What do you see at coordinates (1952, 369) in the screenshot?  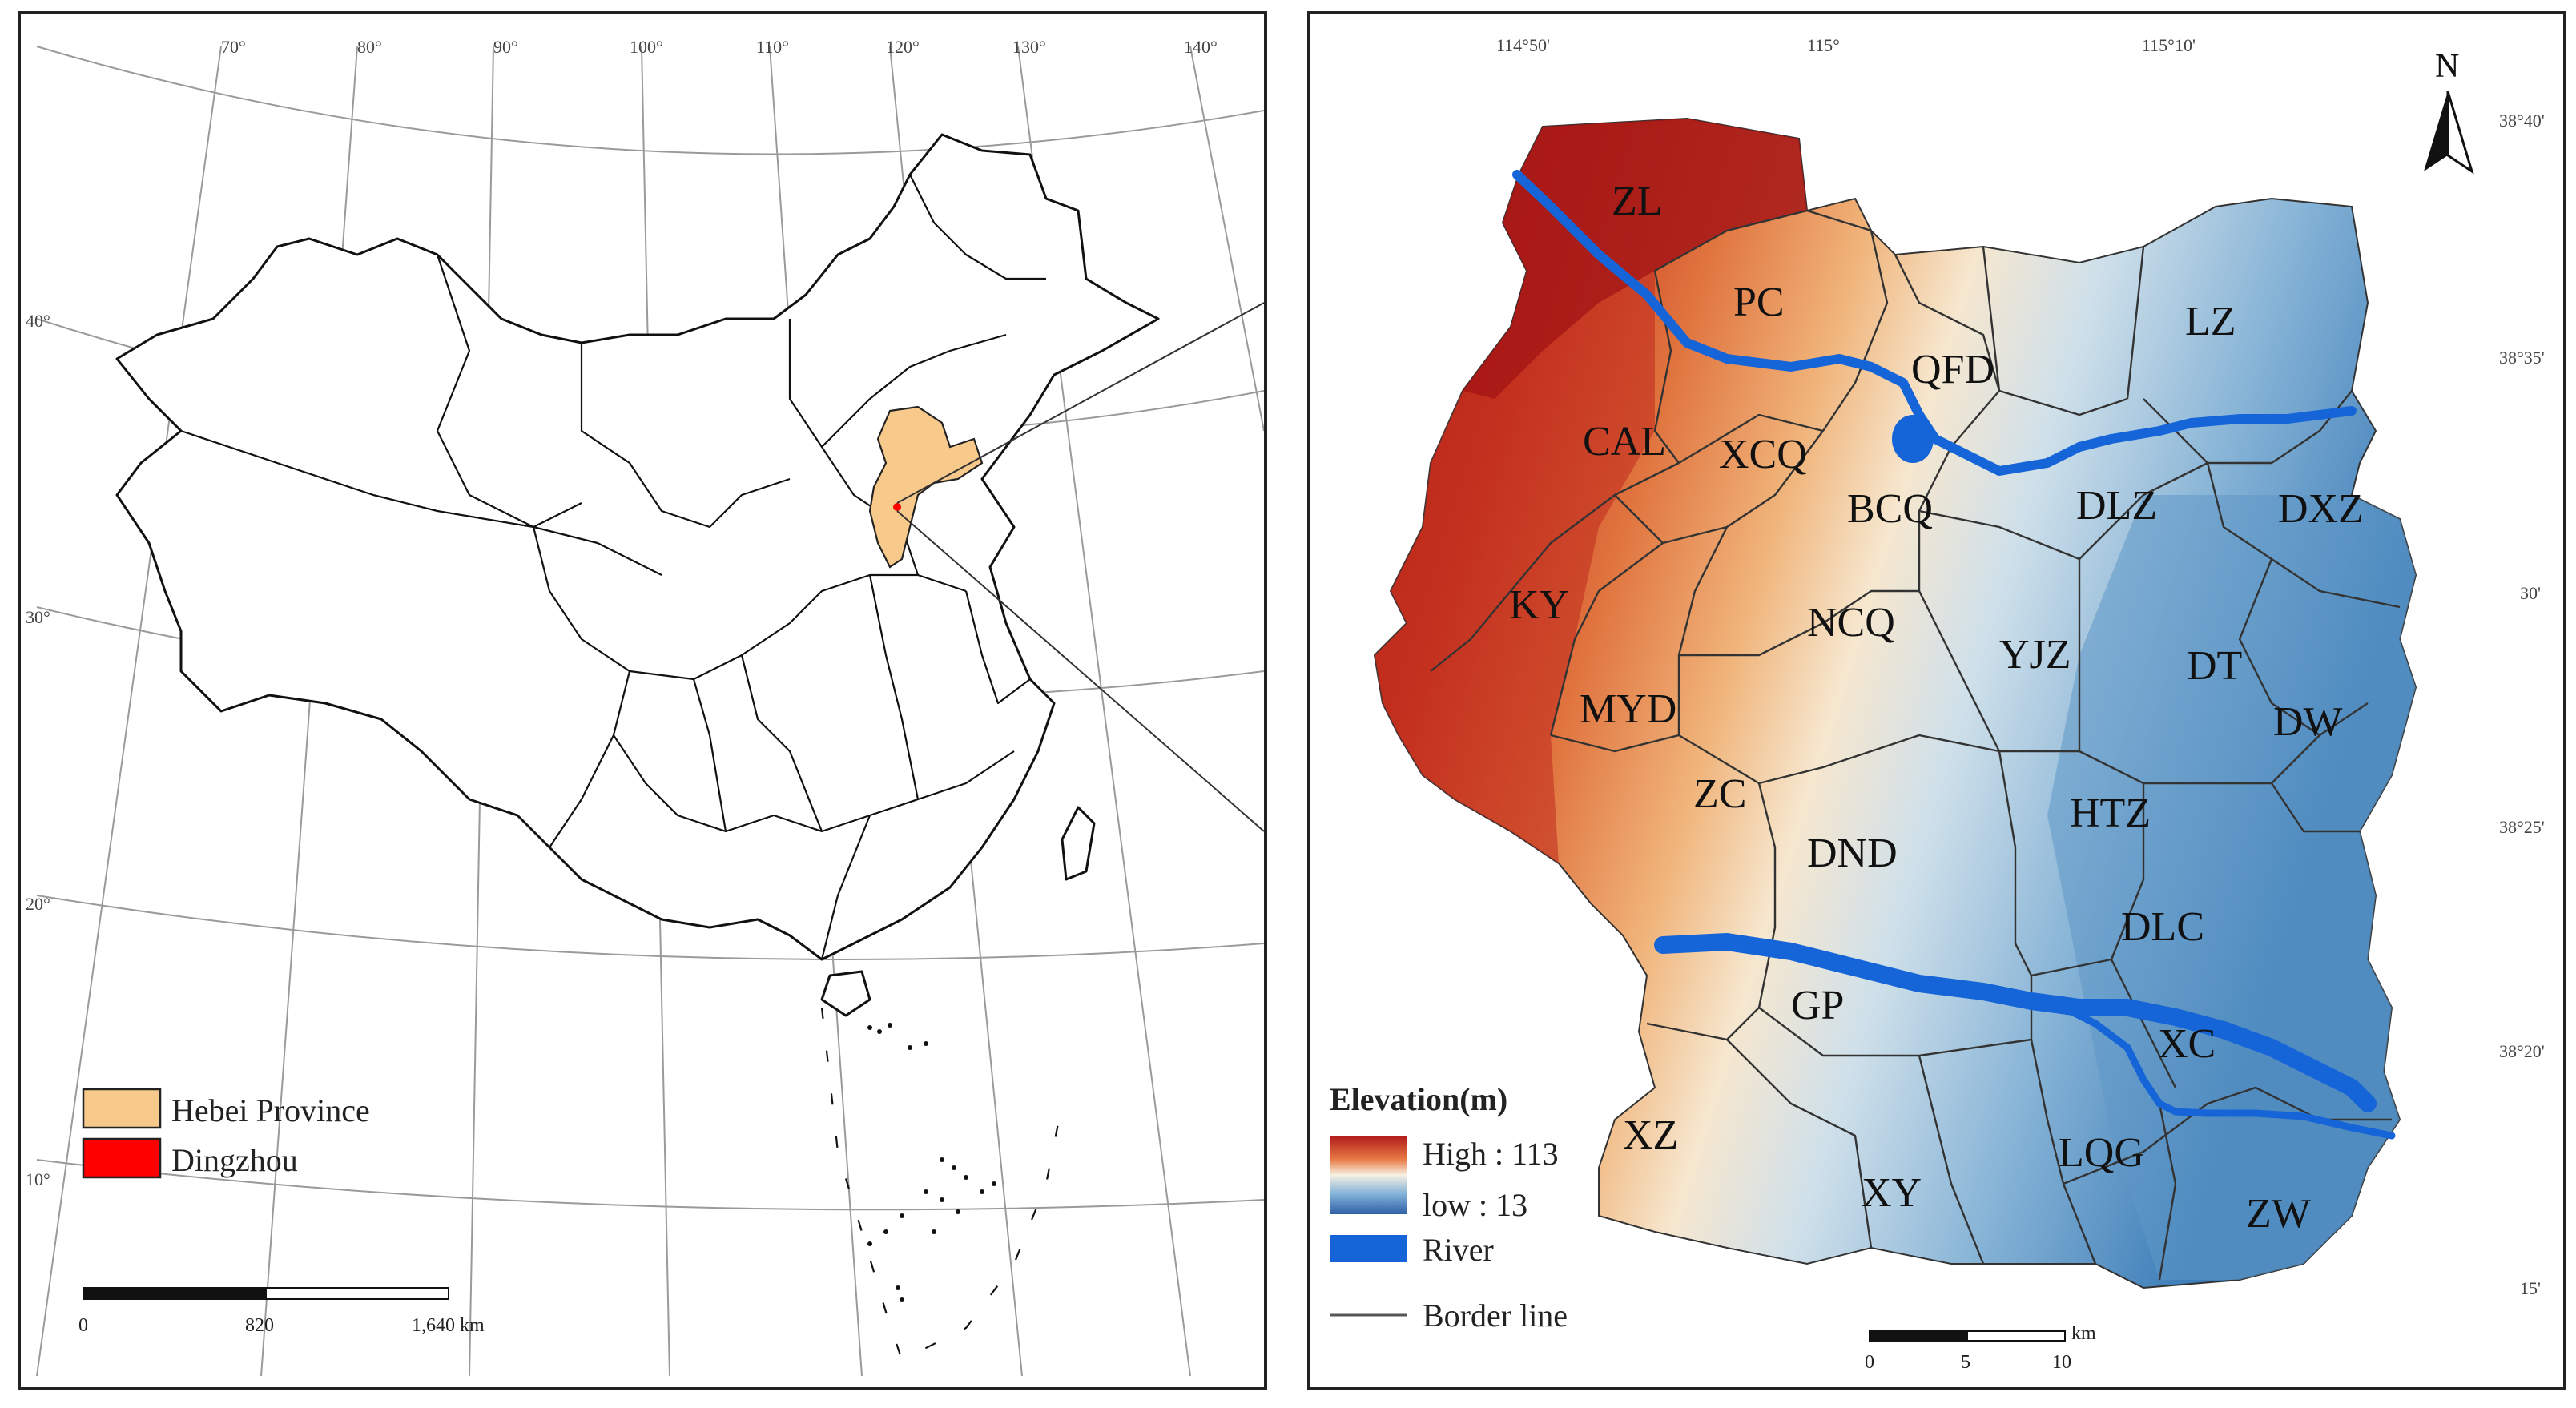 I see `town-label: QFD` at bounding box center [1952, 369].